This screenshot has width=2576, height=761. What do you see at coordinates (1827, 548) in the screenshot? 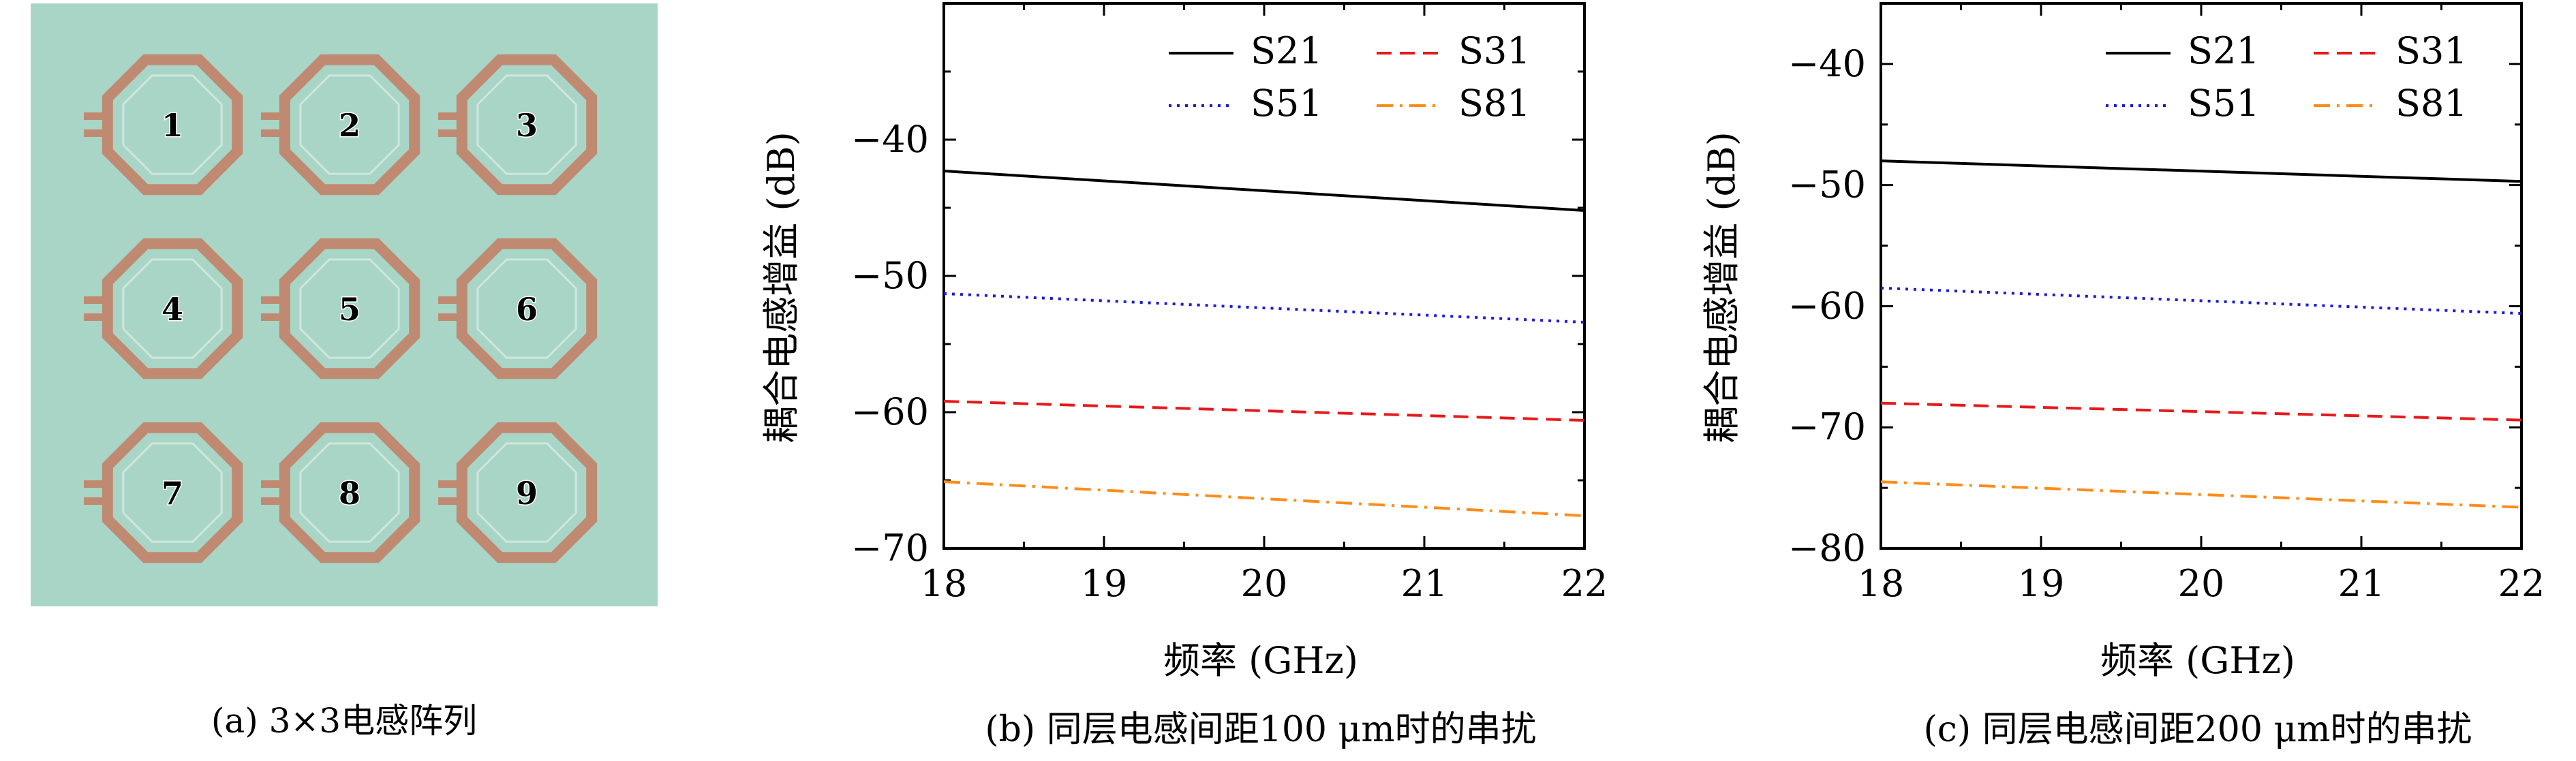
I see `y-tick-label: −80` at bounding box center [1827, 548].